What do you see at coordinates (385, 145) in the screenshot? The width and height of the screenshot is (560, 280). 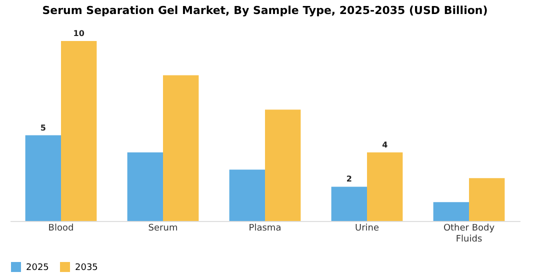 I see `data-label: 4` at bounding box center [385, 145].